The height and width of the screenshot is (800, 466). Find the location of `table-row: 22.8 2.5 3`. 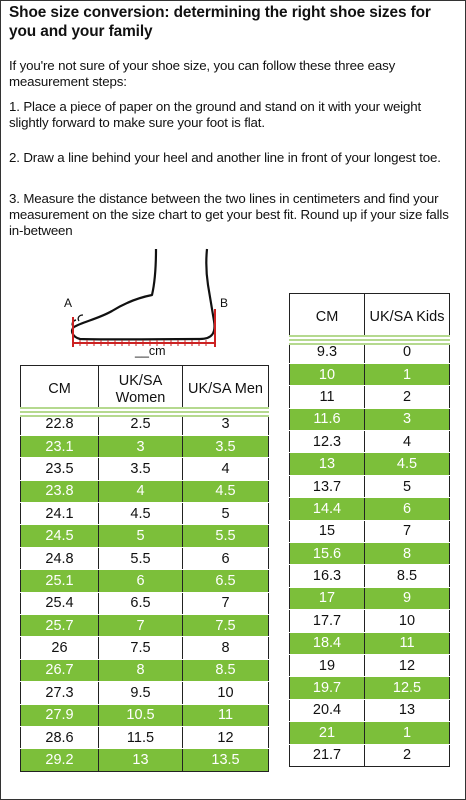

table-row: 22.8 2.5 3 is located at coordinates (144, 424).